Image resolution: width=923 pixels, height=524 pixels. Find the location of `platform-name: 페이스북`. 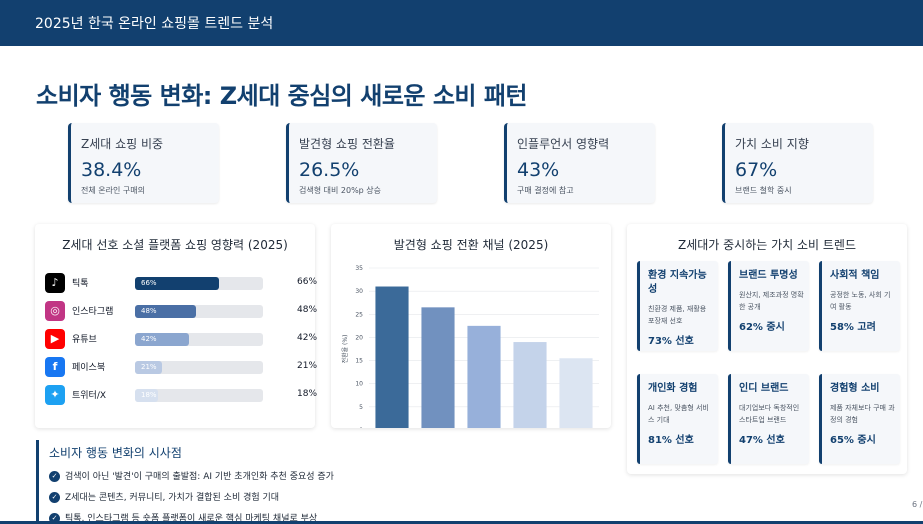

platform-name: 페이스북 is located at coordinates (89, 368).